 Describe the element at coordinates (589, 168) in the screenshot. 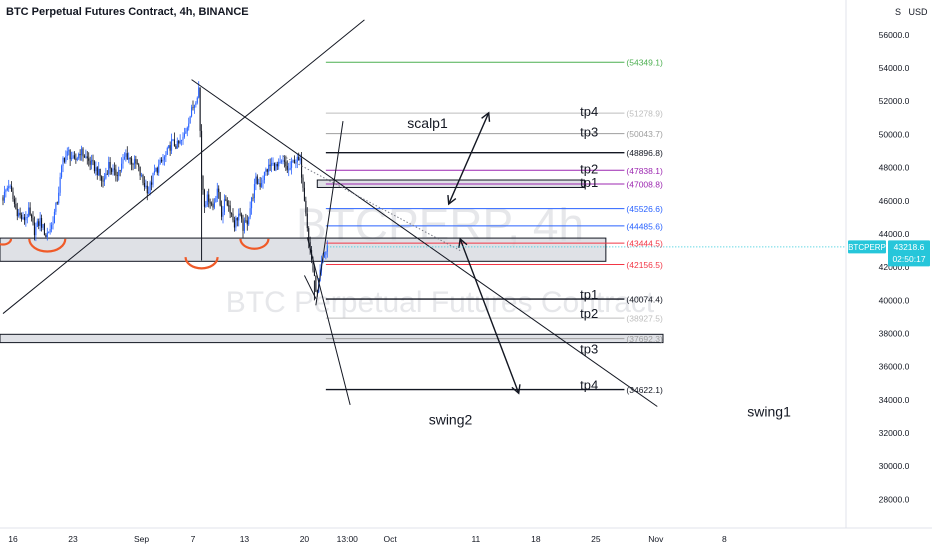

I see `tp-upper-label-2: tp2` at that location.